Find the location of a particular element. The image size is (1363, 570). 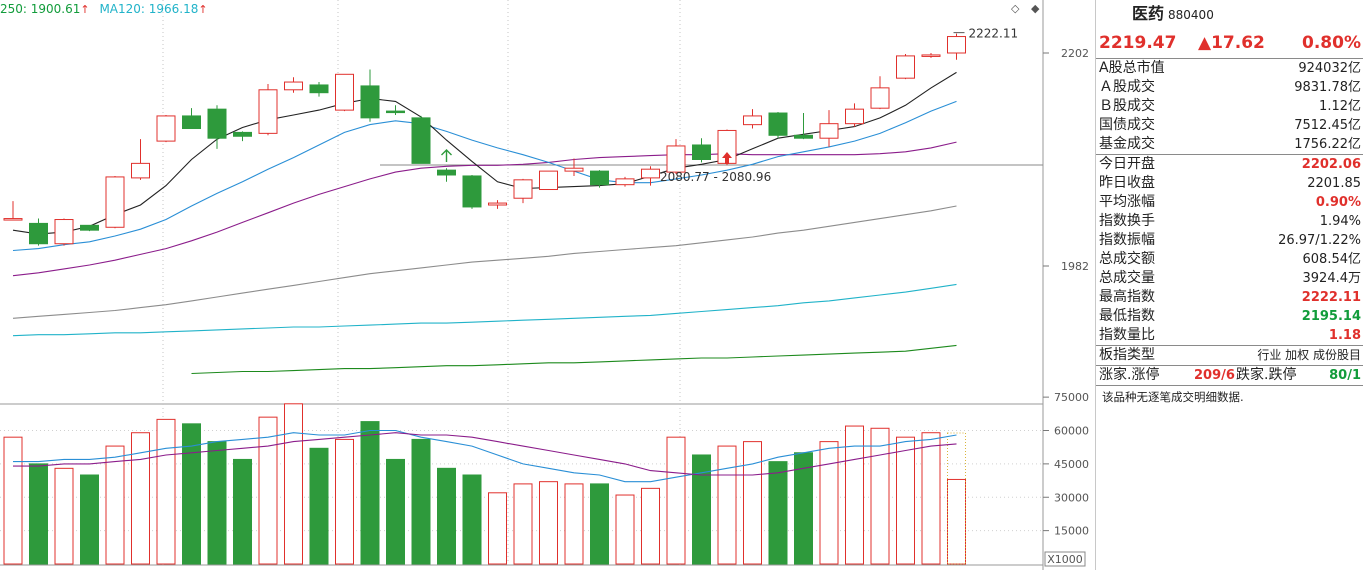

buy-signal-icon is located at coordinates (446, 155).